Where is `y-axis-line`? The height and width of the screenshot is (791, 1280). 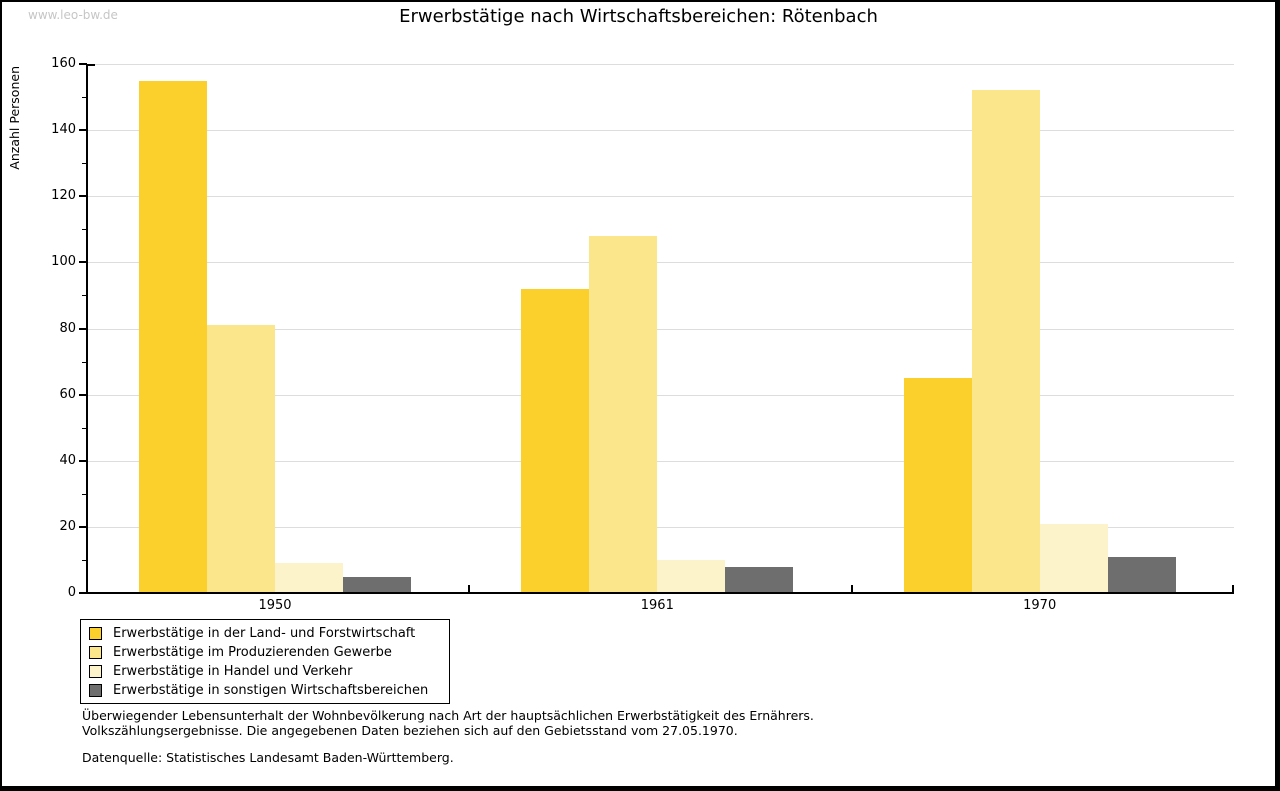 y-axis-line is located at coordinates (87, 329).